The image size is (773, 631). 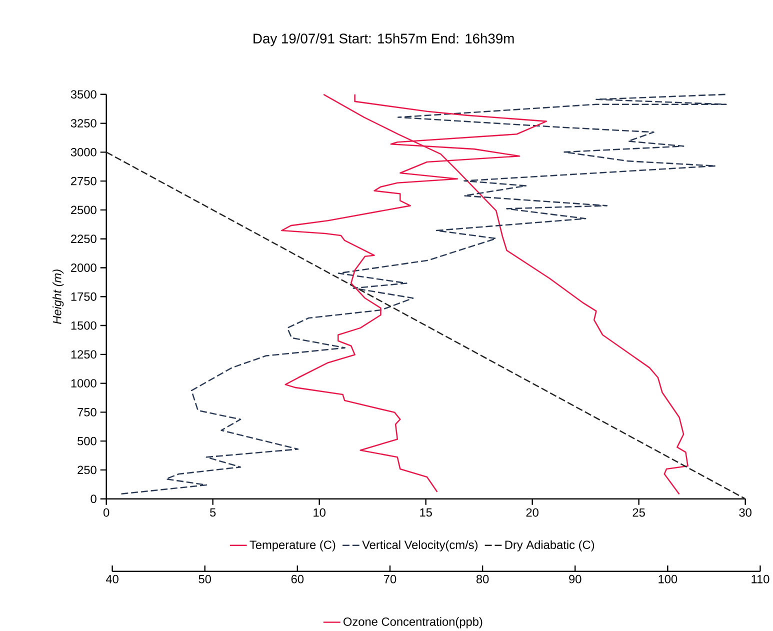 What do you see at coordinates (58, 297) in the screenshot?
I see `y-axis-title: Height (m)` at bounding box center [58, 297].